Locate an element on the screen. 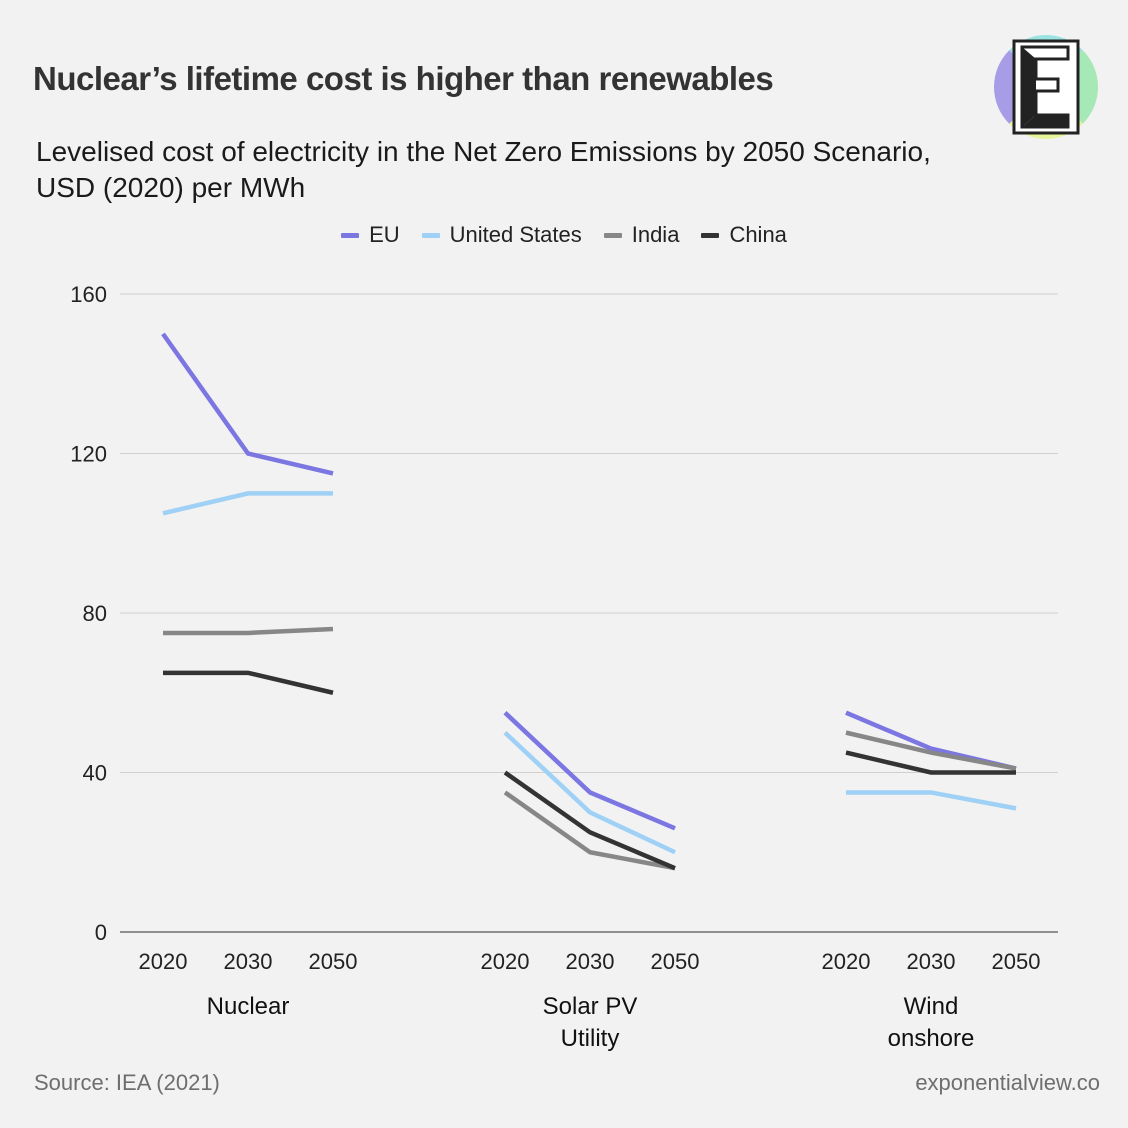 This screenshot has height=1128, width=1128. y-tick-label: 120 is located at coordinates (88, 454).